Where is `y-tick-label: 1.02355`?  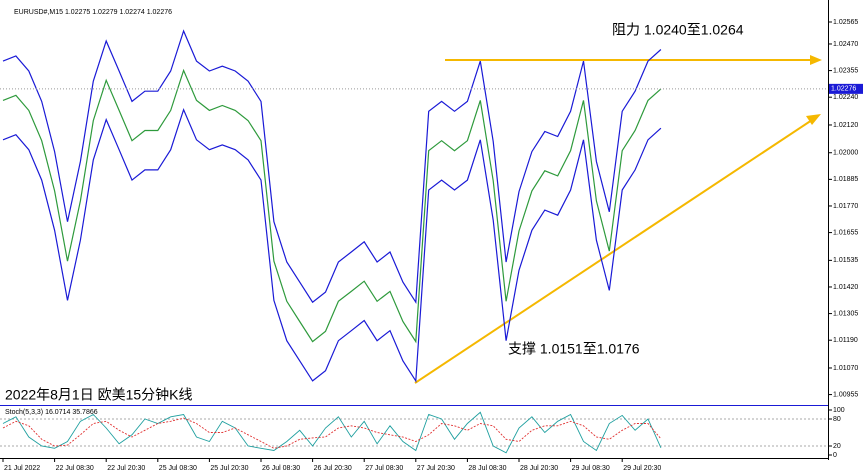
y-tick-label: 1.02355 is located at coordinates (845, 70).